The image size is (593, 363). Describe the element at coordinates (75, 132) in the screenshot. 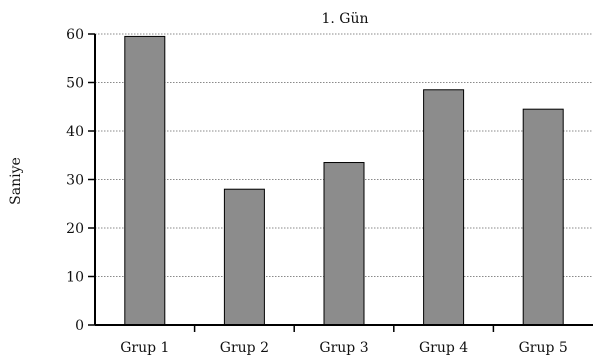

I see `y-tick-label-40: 40` at that location.